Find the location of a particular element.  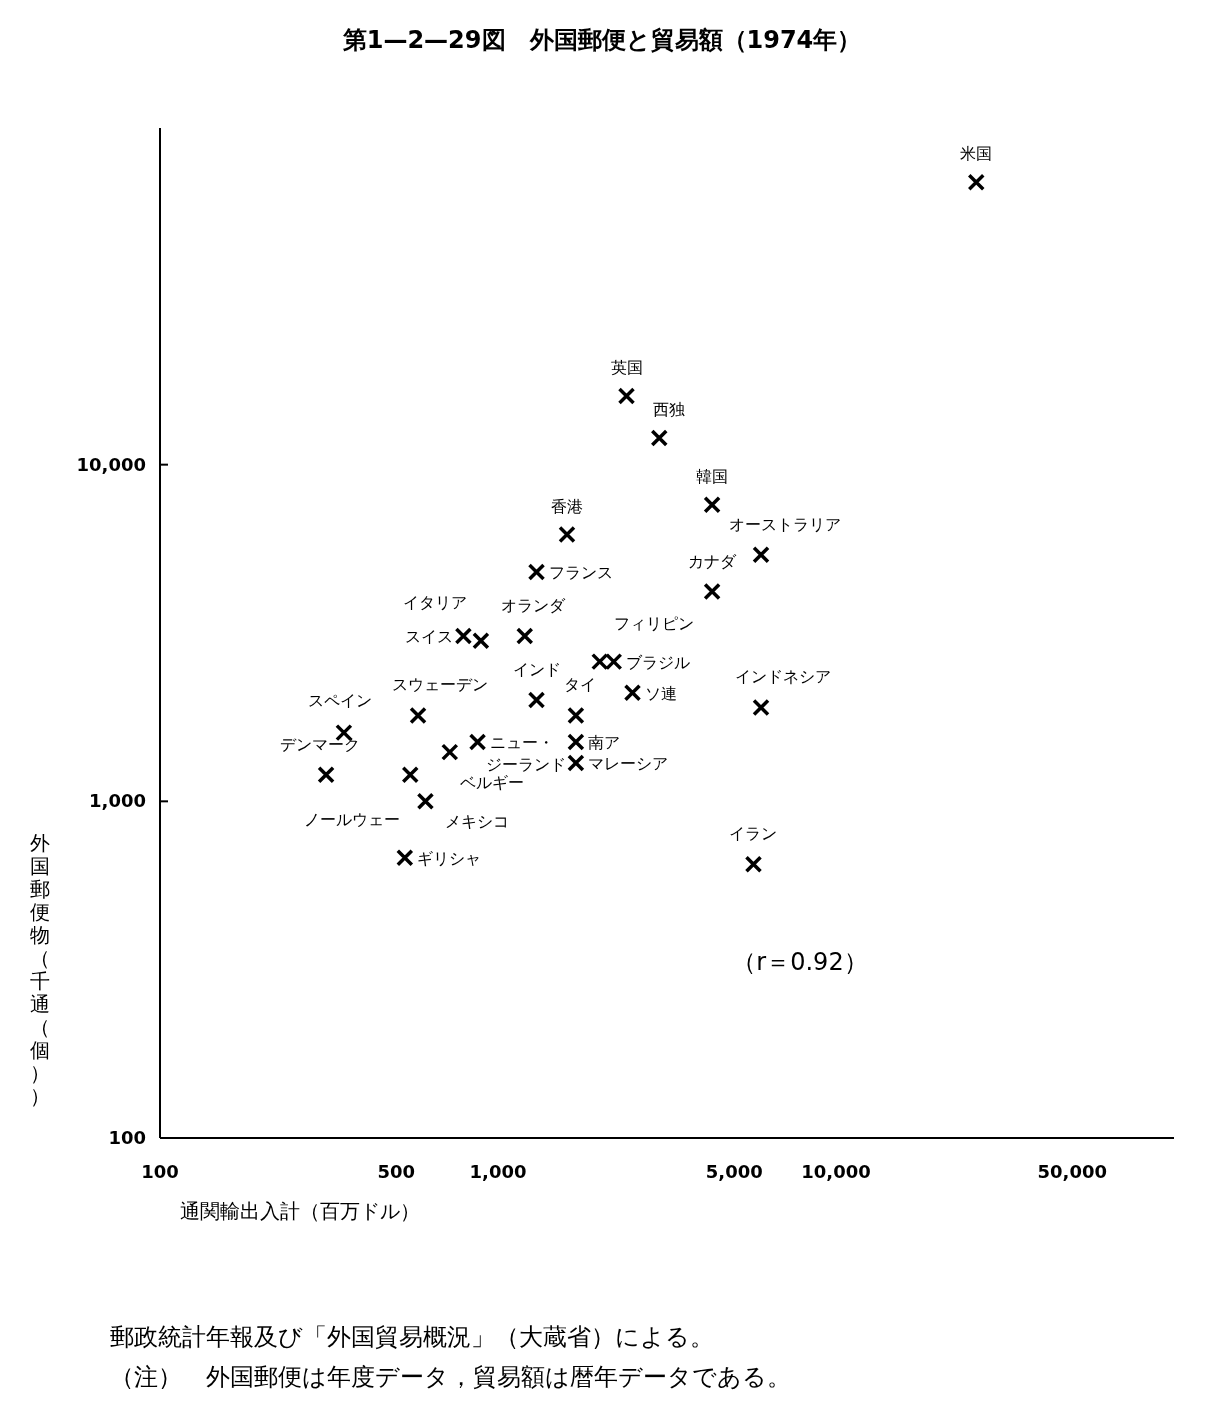

x-tick-label: 1,000 is located at coordinates (498, 1171).